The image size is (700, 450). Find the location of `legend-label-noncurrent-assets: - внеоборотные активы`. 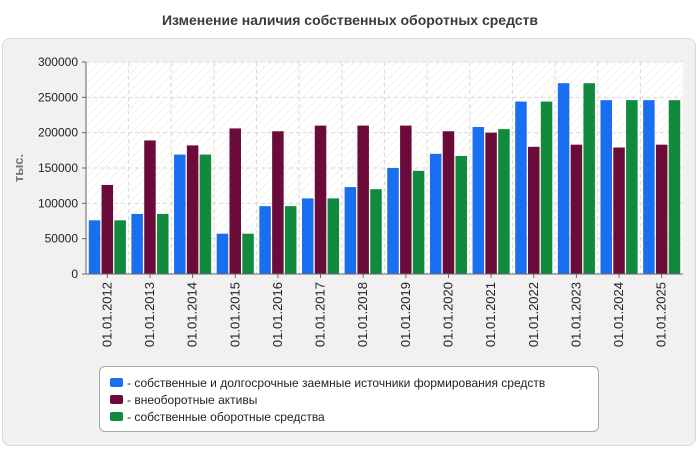

legend-label-noncurrent-assets: - внеоборотные активы is located at coordinates (192, 399).